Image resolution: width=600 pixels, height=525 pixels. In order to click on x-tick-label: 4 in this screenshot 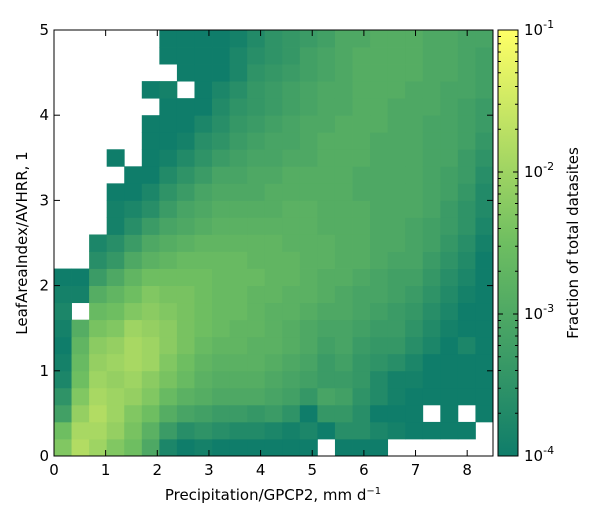, I will do `click(261, 470)`.